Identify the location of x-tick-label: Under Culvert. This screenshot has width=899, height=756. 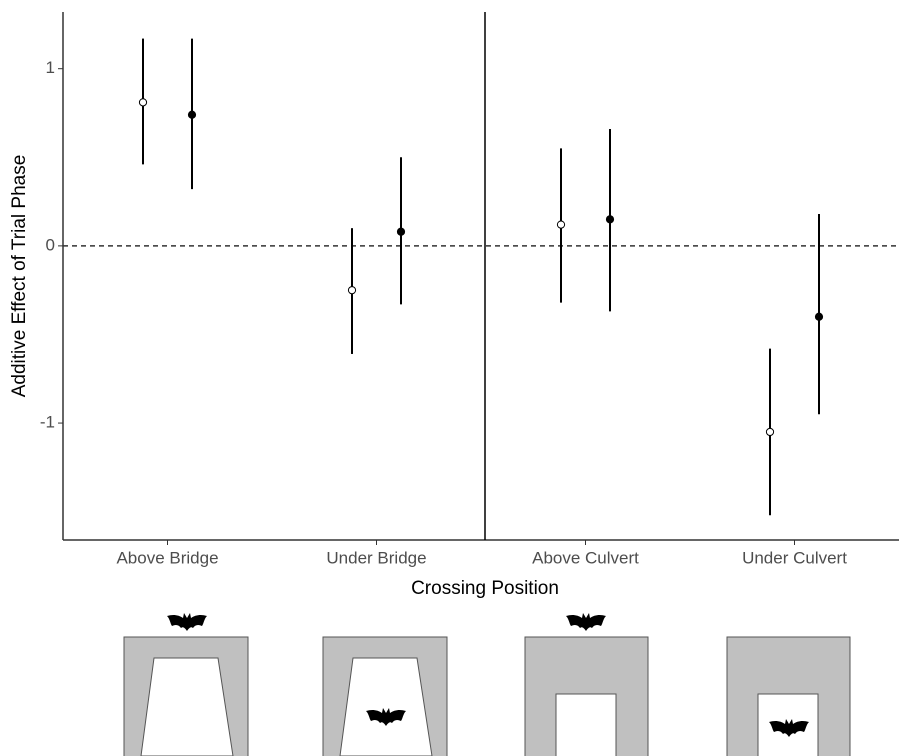
(794, 557).